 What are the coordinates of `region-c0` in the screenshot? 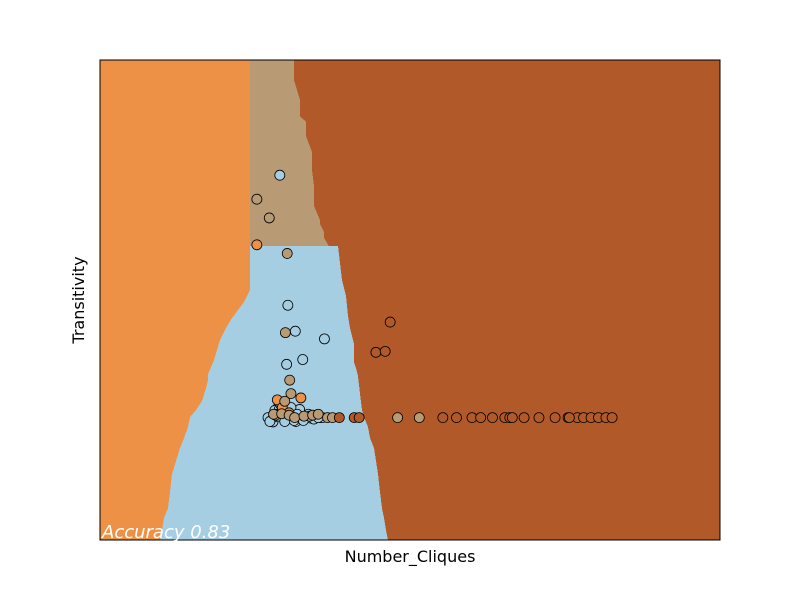 It's located at (274, 393).